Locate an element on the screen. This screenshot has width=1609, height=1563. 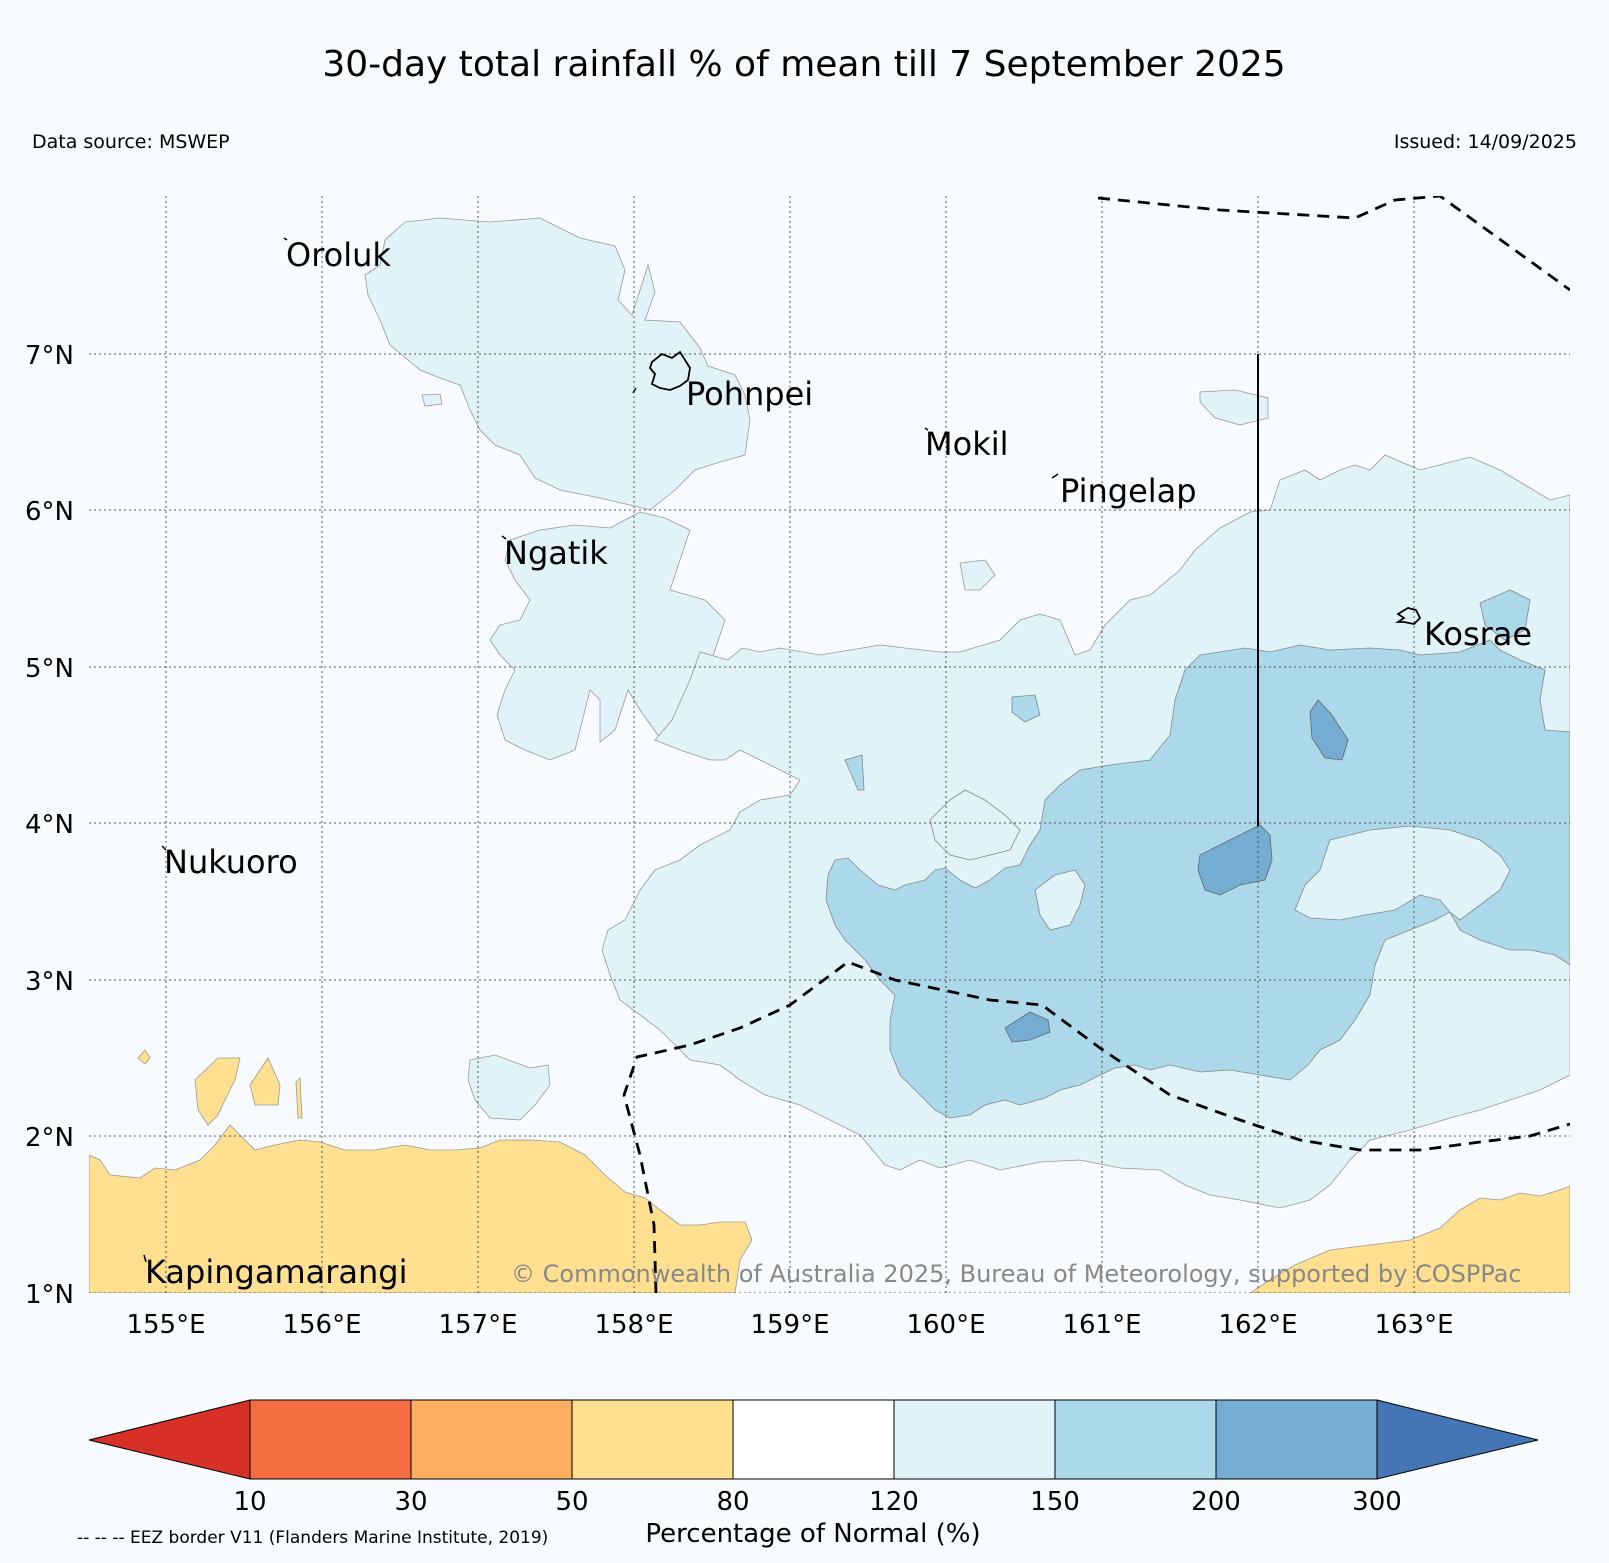
rainfall-region-50-80-small1 is located at coordinates (265, 1081).